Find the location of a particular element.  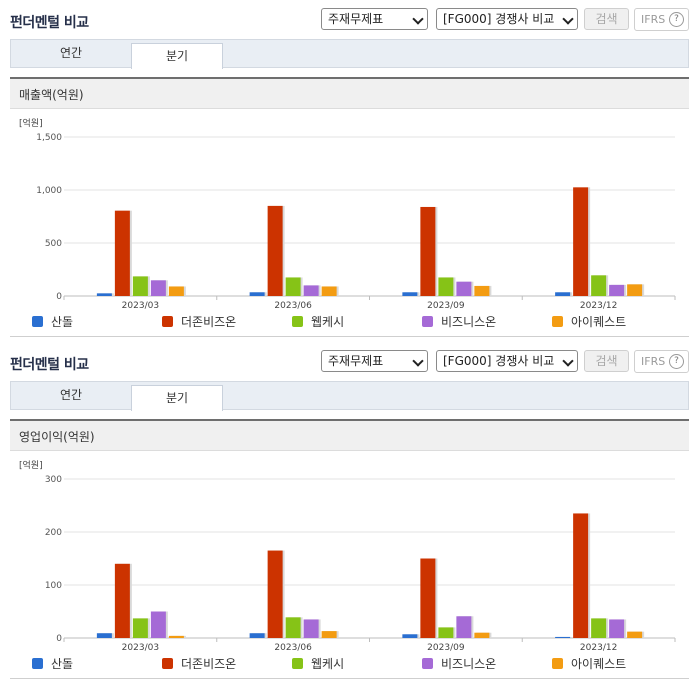

chart-legend: 산돌 더존비즈온 웹케시 비즈니스온 아이퀘스트 is located at coordinates (349, 665).